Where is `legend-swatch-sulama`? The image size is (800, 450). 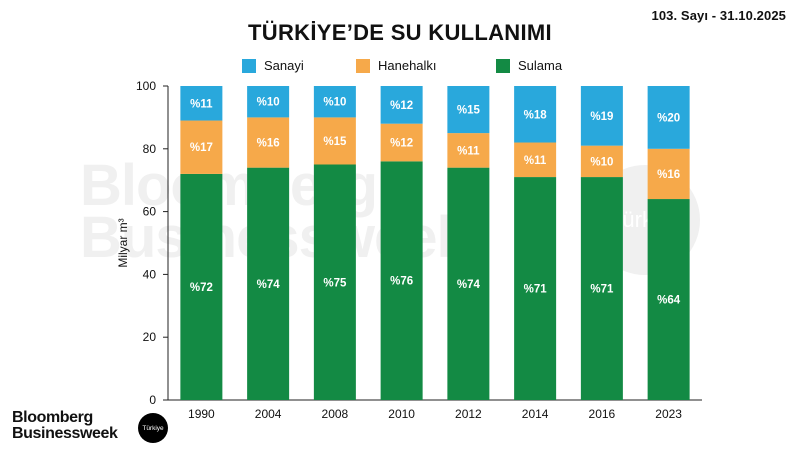 legend-swatch-sulama is located at coordinates (503, 65).